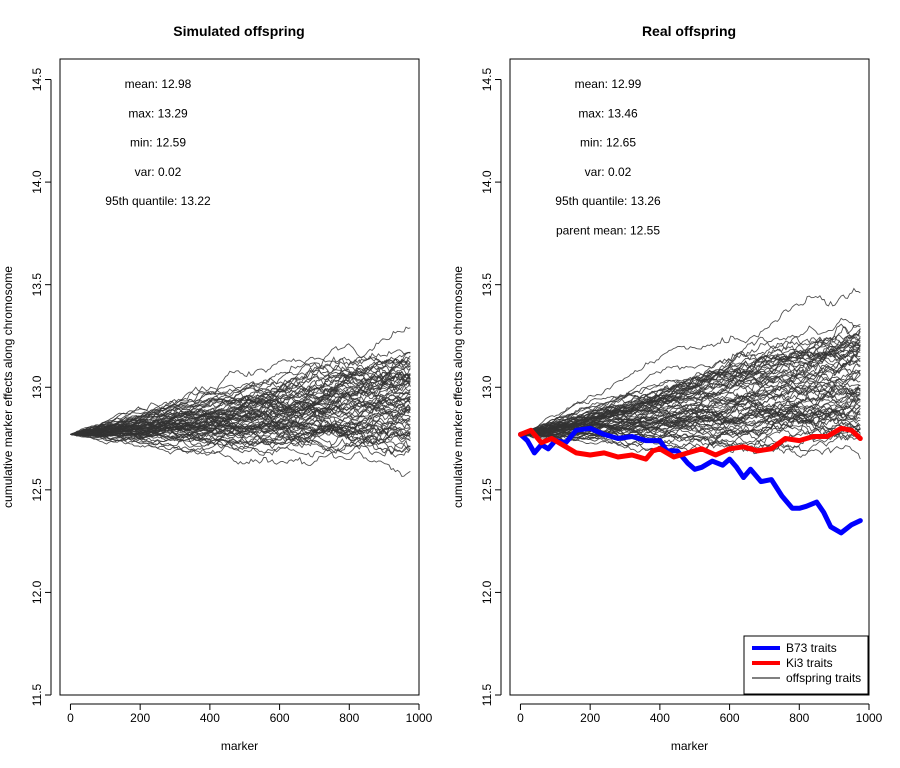 Image resolution: width=900 pixels, height=768 pixels. I want to click on stat-annotation: max: 13.46, so click(608, 113).